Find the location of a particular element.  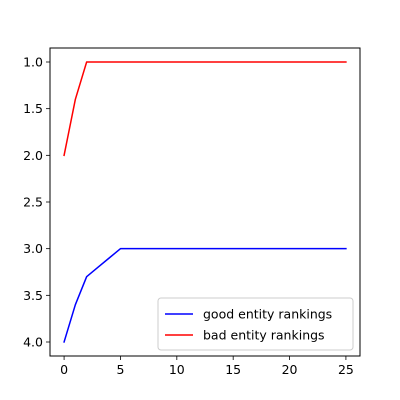

y-tick-label: 3.0 is located at coordinates (33, 248).